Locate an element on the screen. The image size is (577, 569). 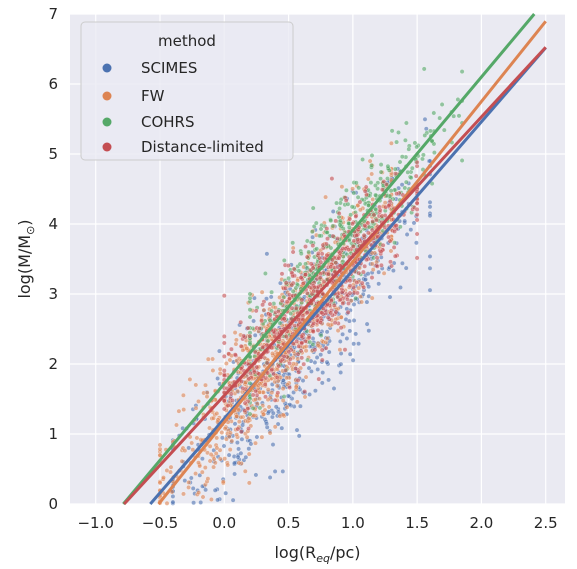
legend-marker-distance-limited is located at coordinates (107, 147).